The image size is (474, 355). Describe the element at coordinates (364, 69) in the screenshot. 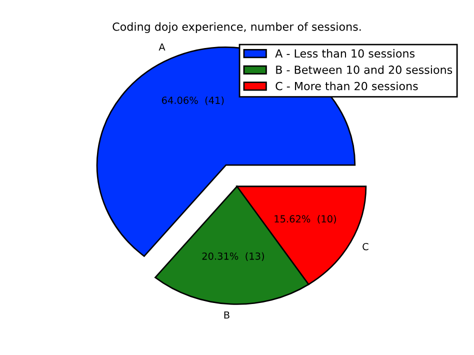

I see `legend-label: B - Between 10 and 20 sessions` at that location.